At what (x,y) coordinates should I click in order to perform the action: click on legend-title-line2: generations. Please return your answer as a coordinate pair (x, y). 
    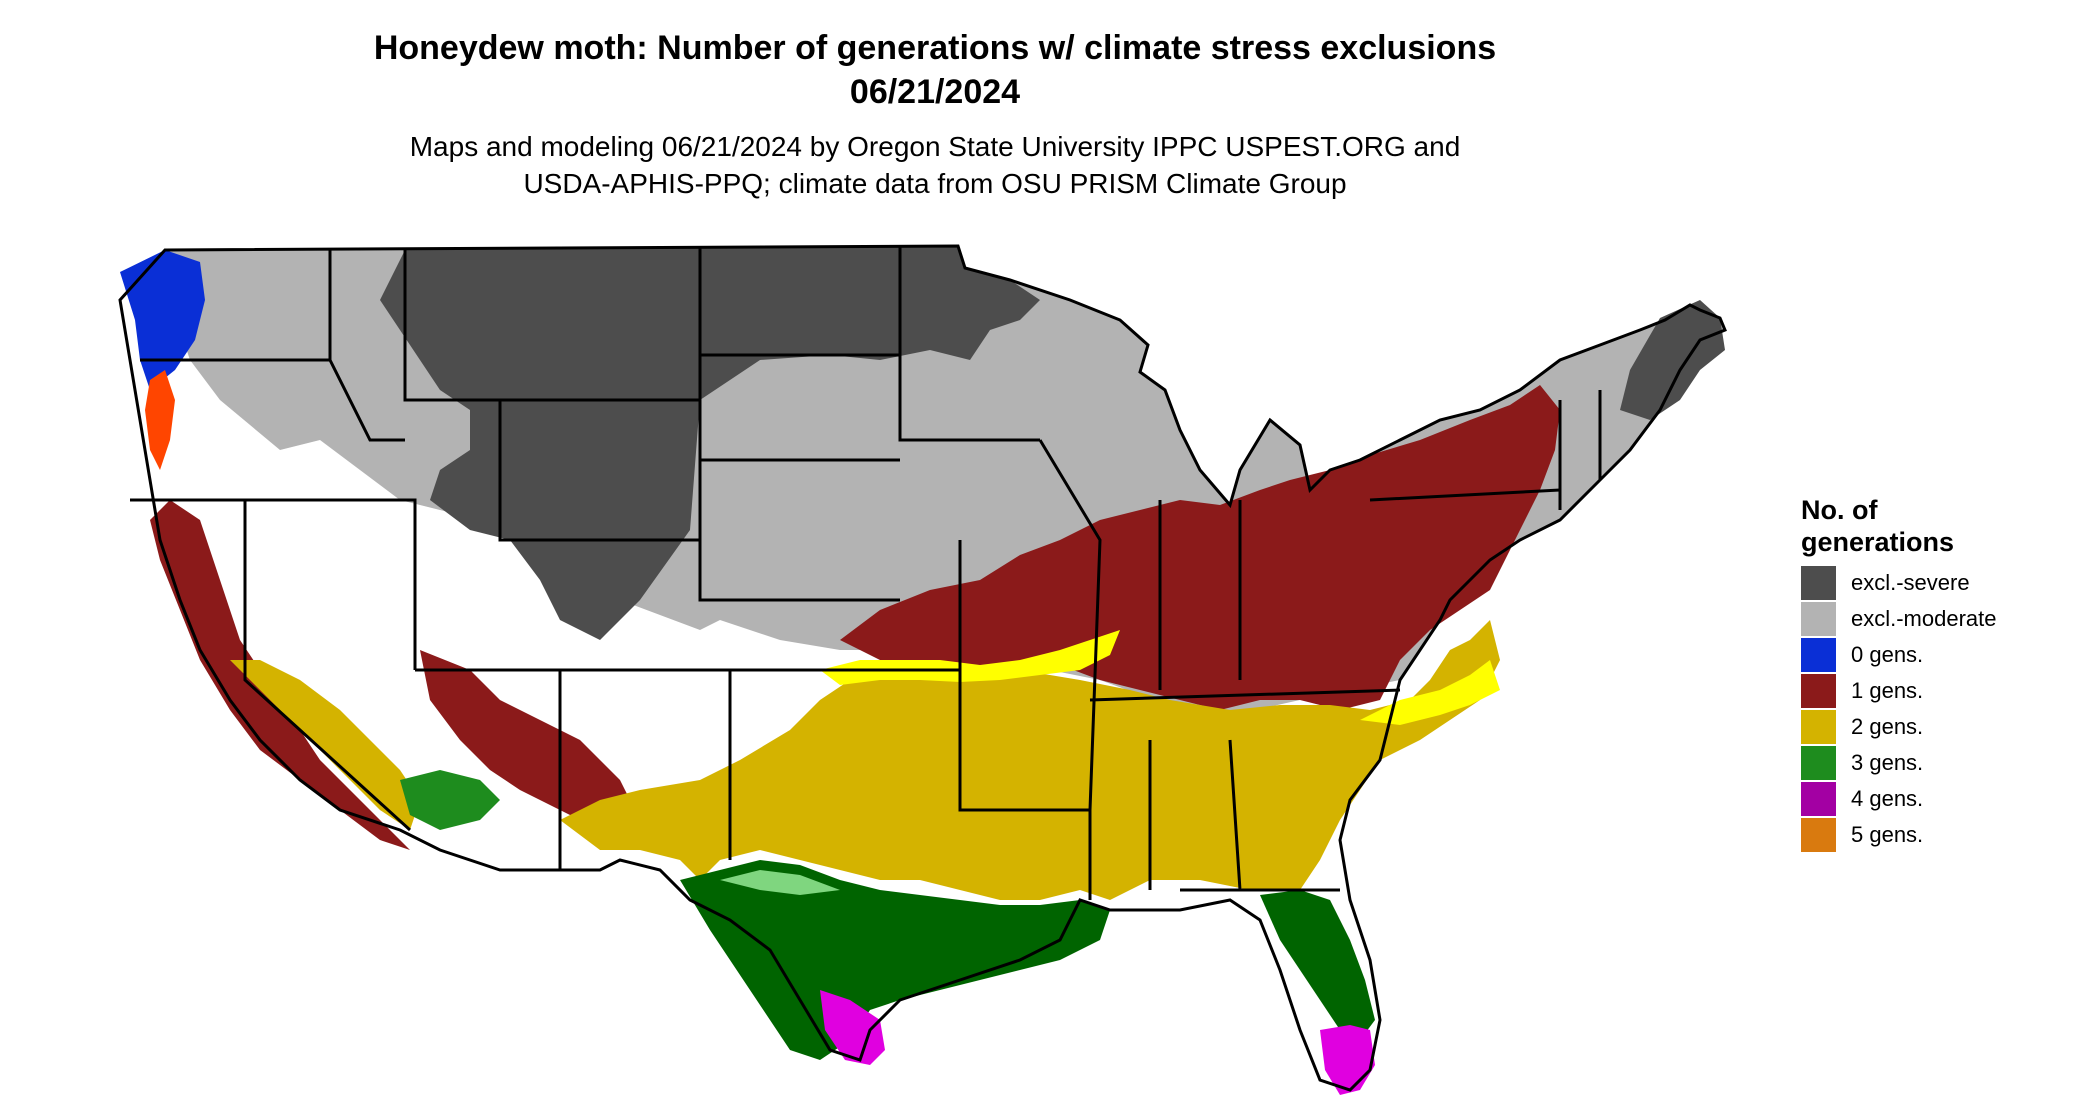
    Looking at the image, I should click on (1878, 542).